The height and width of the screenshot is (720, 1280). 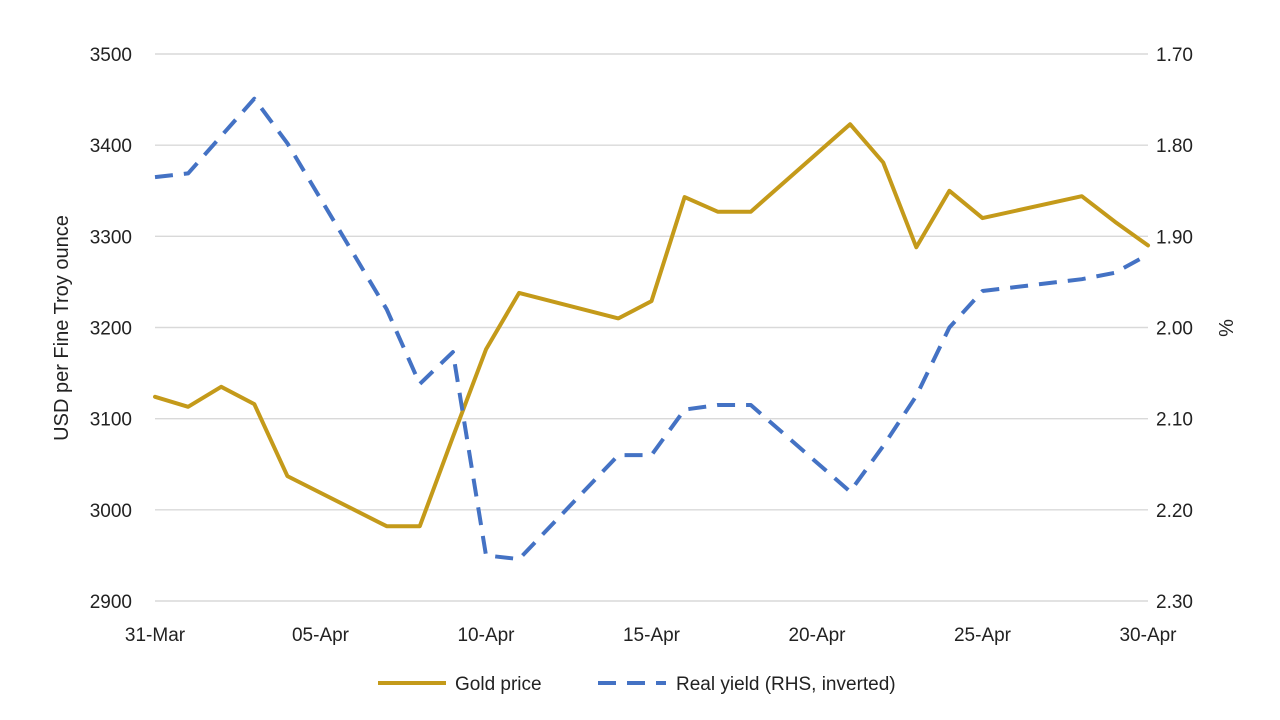 What do you see at coordinates (1227, 328) in the screenshot?
I see `y2-axis-title: %` at bounding box center [1227, 328].